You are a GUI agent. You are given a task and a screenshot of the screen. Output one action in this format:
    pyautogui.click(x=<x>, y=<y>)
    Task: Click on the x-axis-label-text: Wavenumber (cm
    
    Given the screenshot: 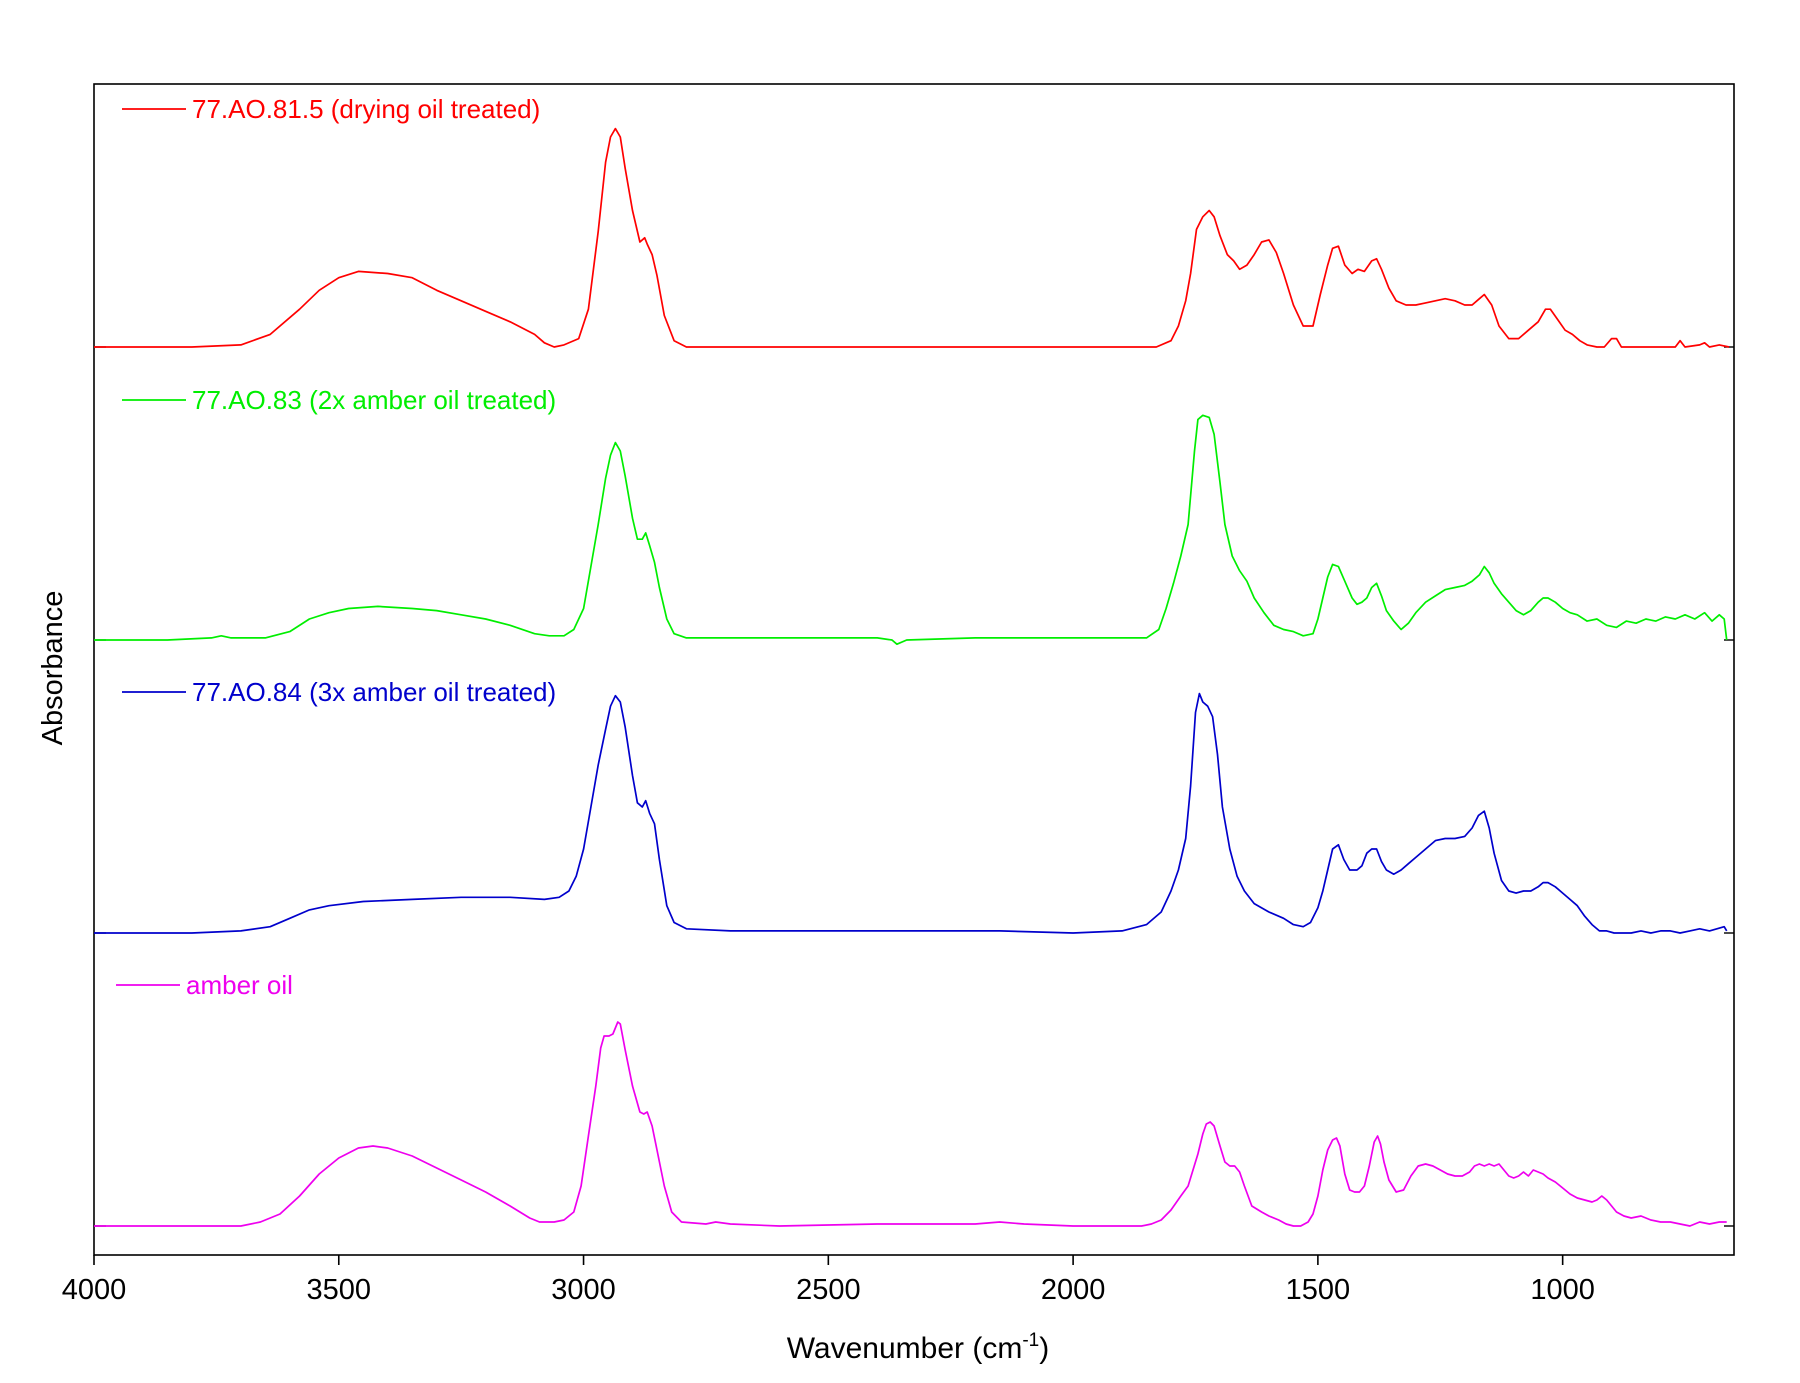 What is the action you would take?
    pyautogui.click(x=905, y=1348)
    